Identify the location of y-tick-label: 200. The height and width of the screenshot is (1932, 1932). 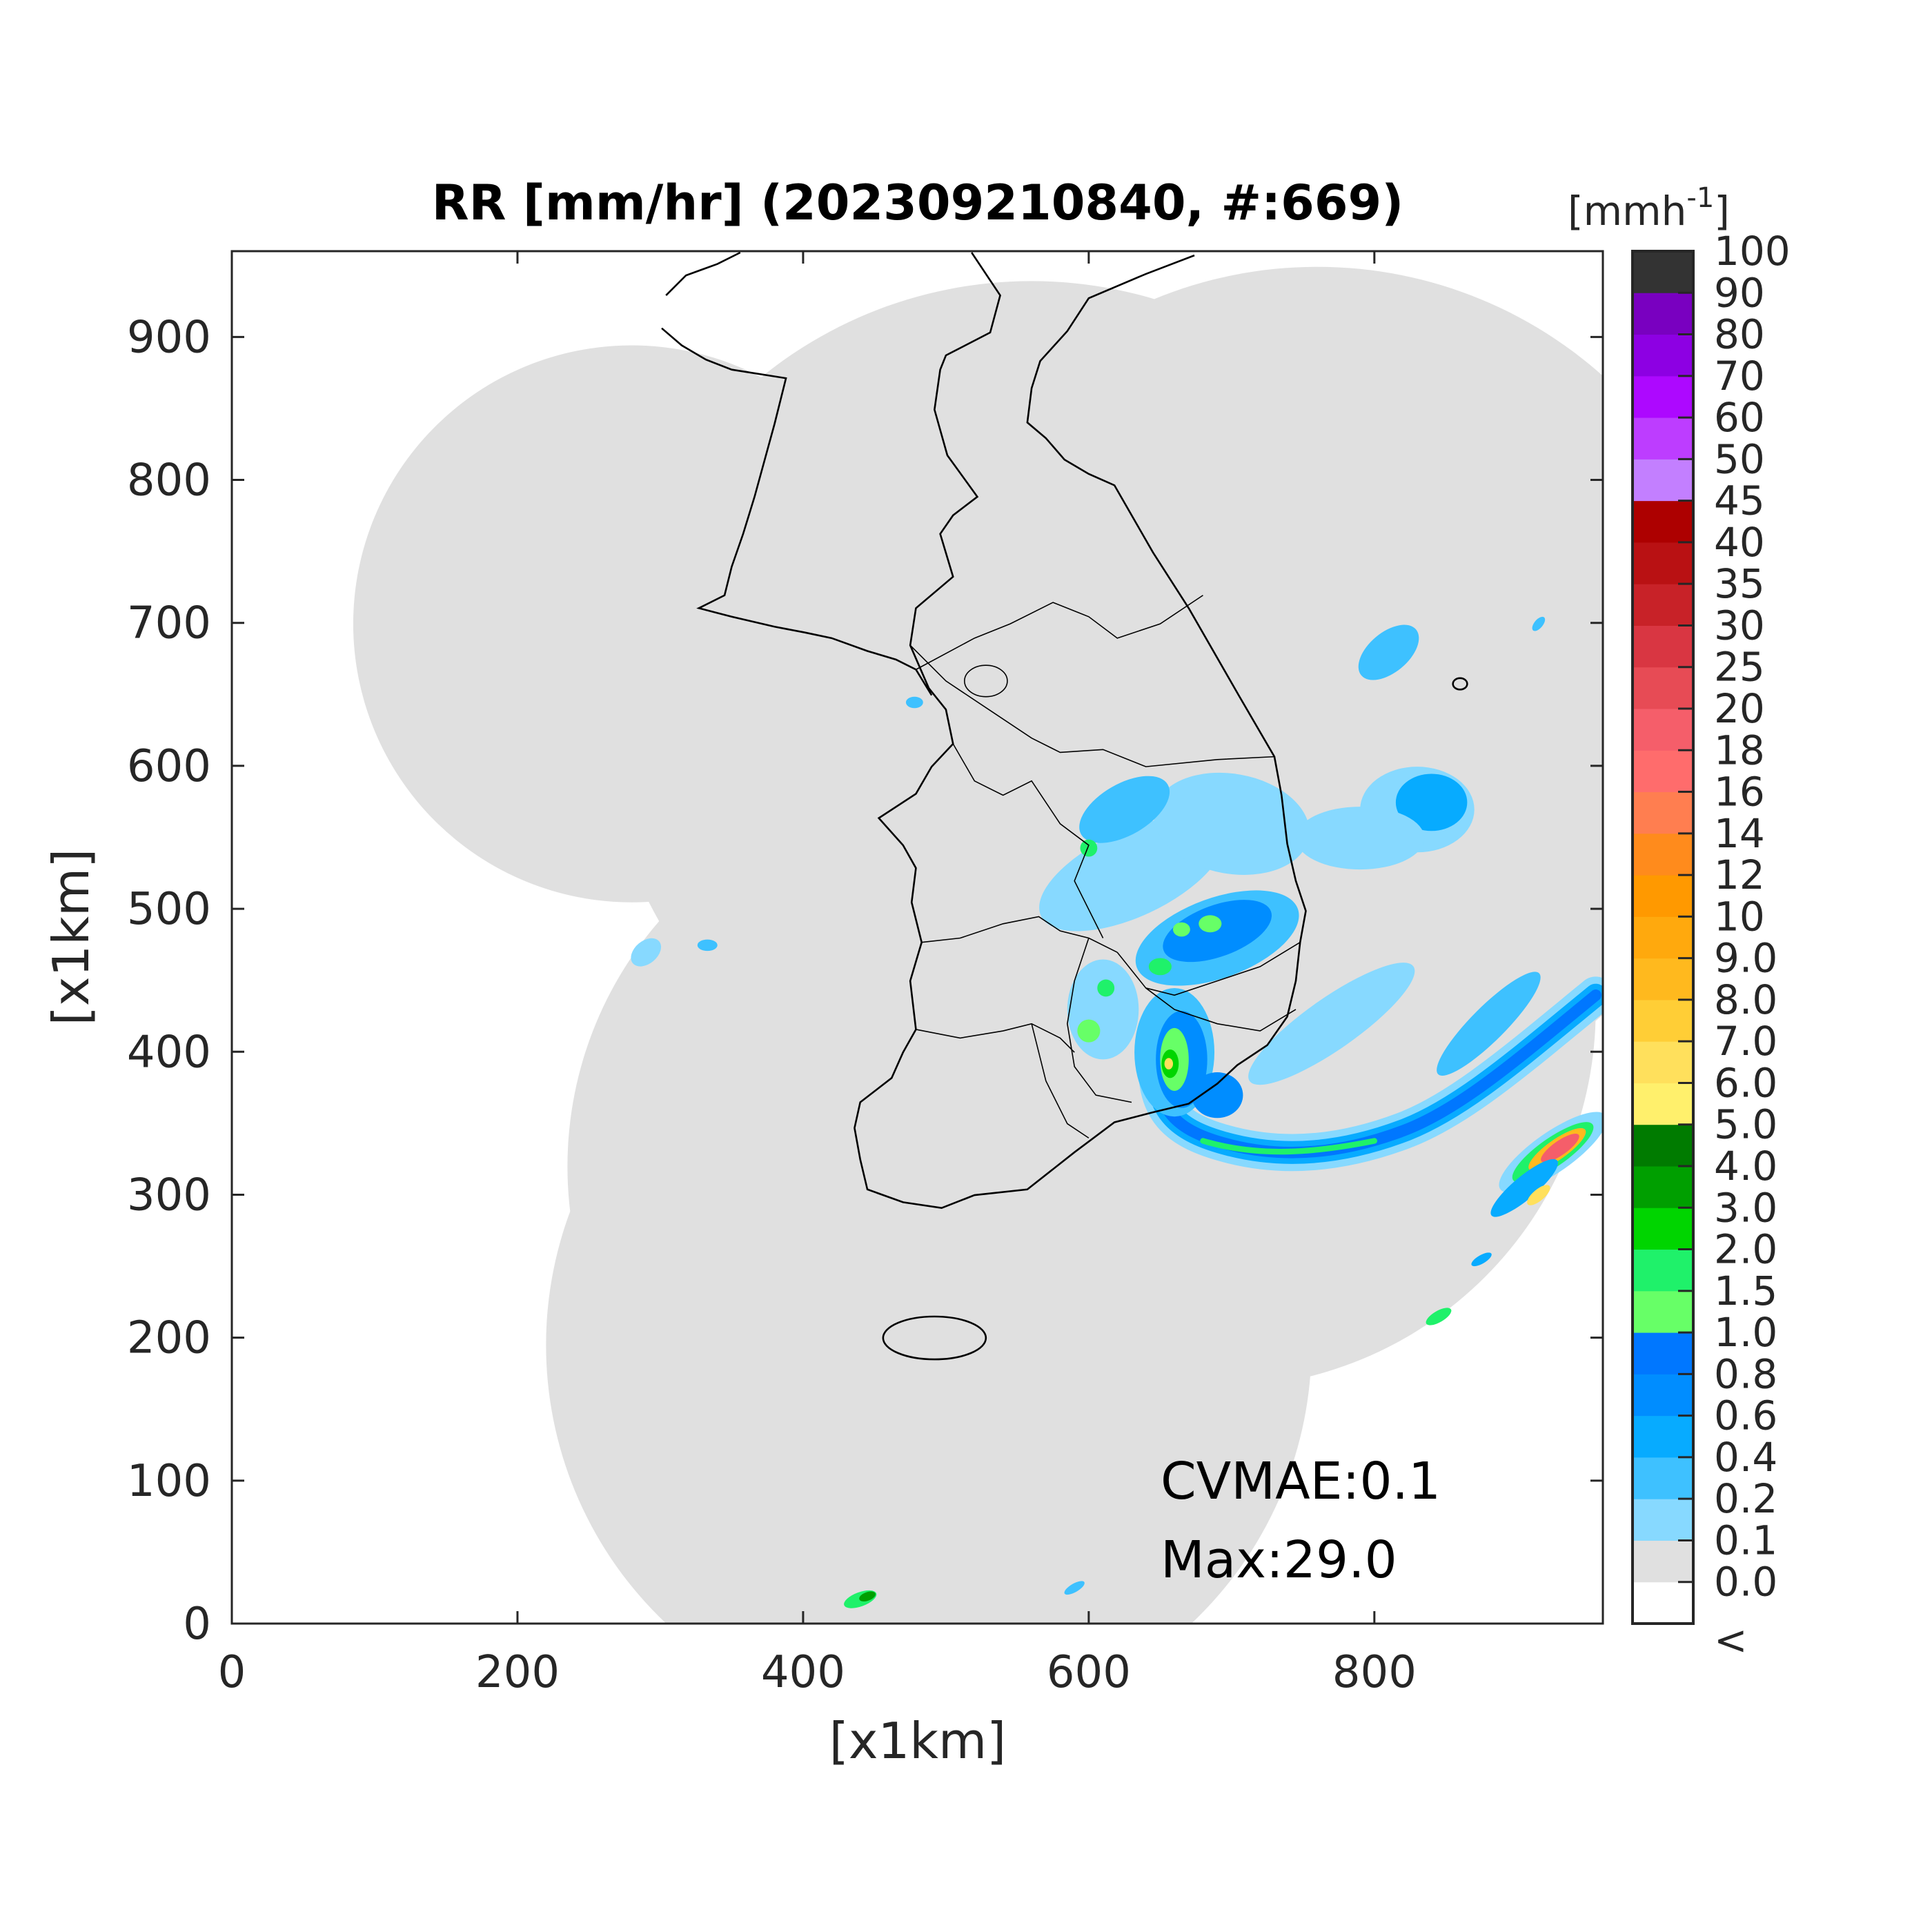
(169, 1338).